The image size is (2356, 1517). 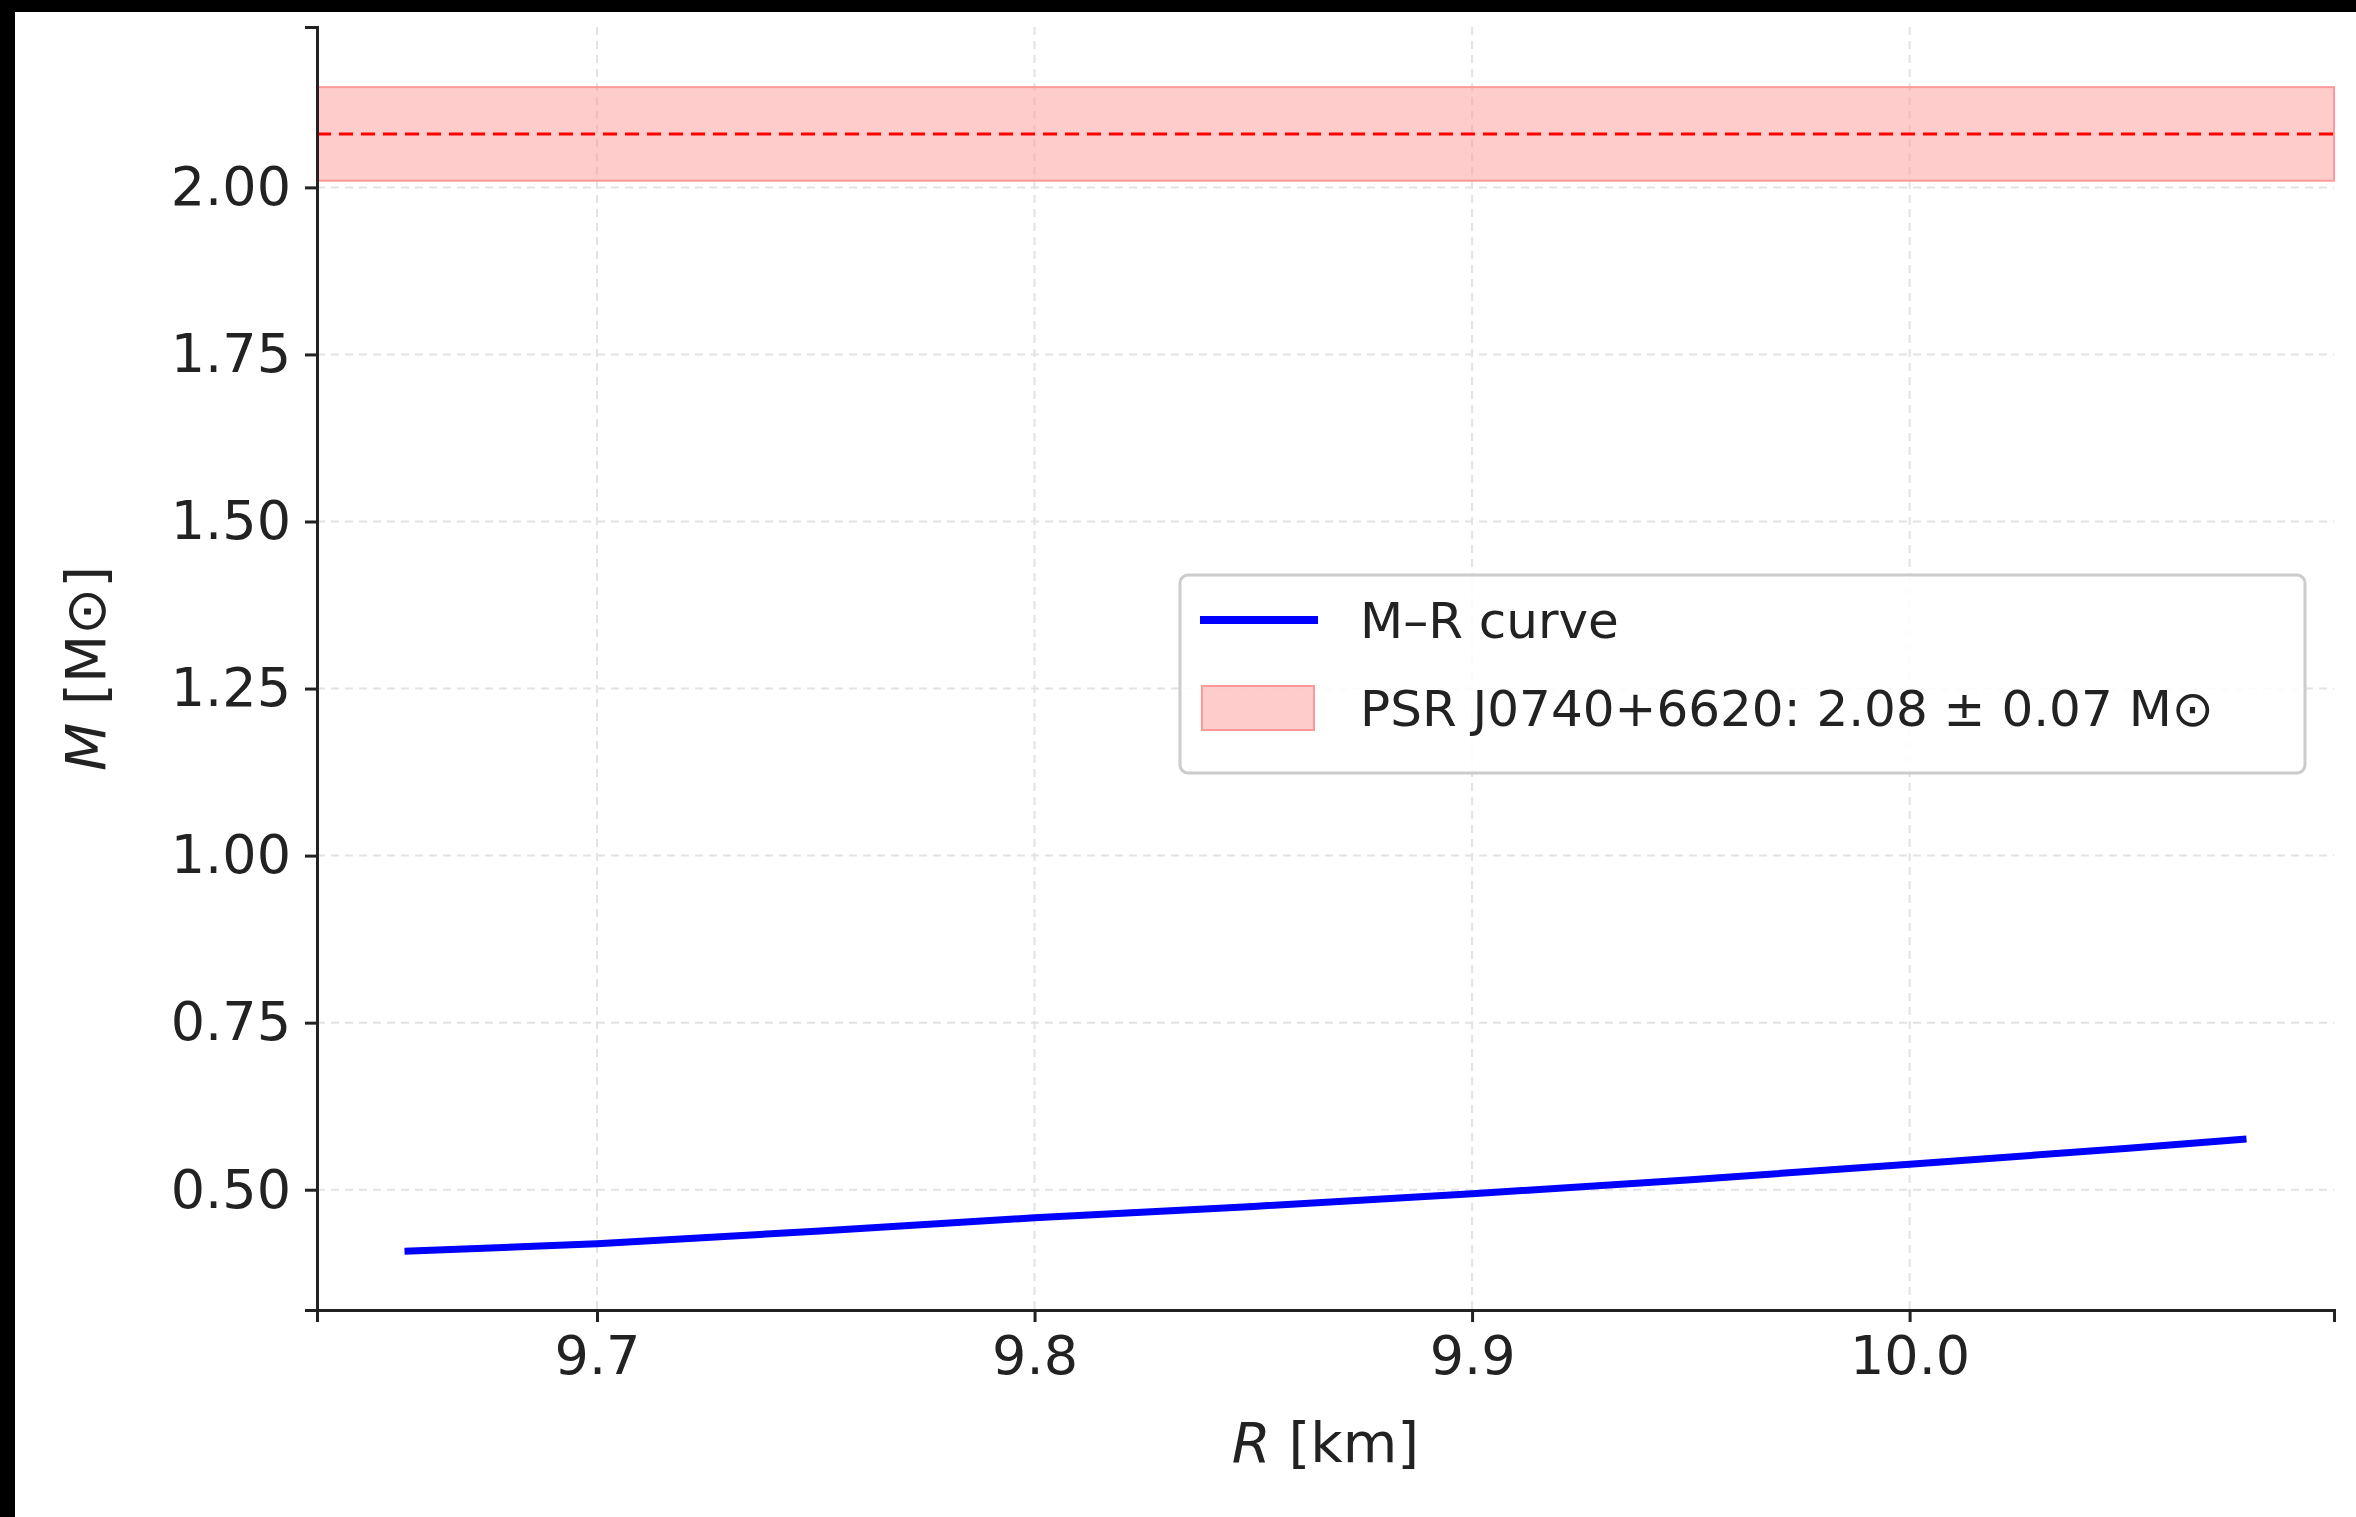 What do you see at coordinates (1325, 1442) in the screenshot?
I see `x-axis-title: R [km]` at bounding box center [1325, 1442].